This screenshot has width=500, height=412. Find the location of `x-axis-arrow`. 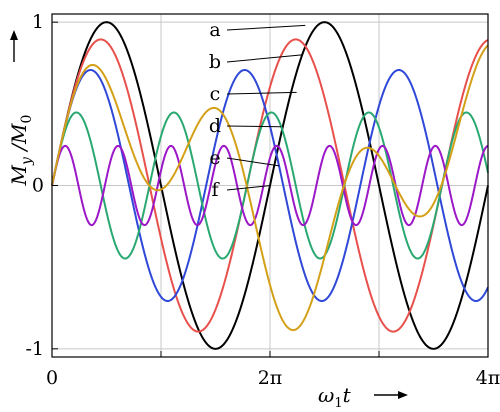

x-axis-arrow is located at coordinates (391, 395).